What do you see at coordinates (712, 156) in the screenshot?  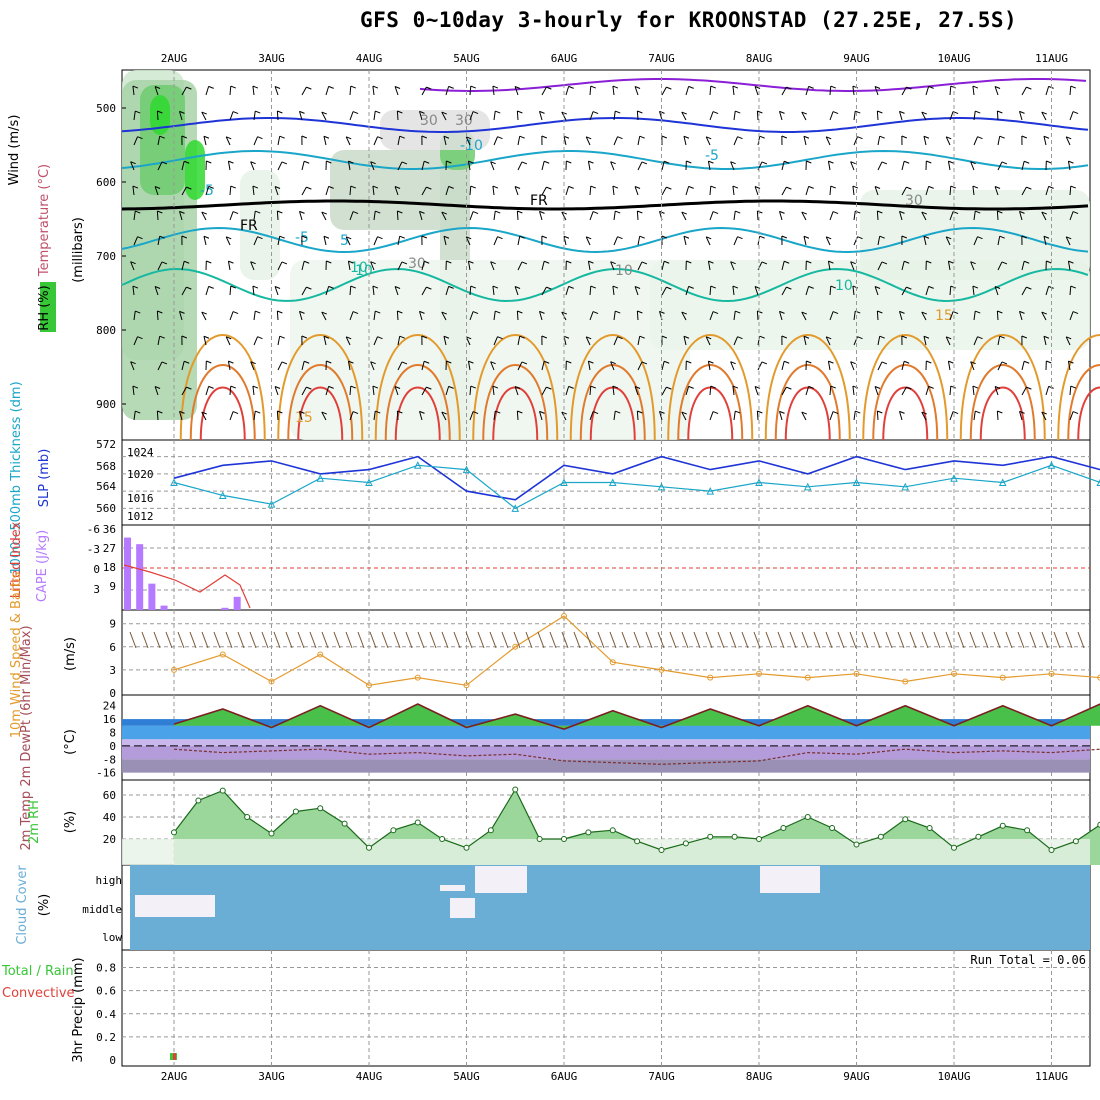 I see `contour-label: -5` at bounding box center [712, 156].